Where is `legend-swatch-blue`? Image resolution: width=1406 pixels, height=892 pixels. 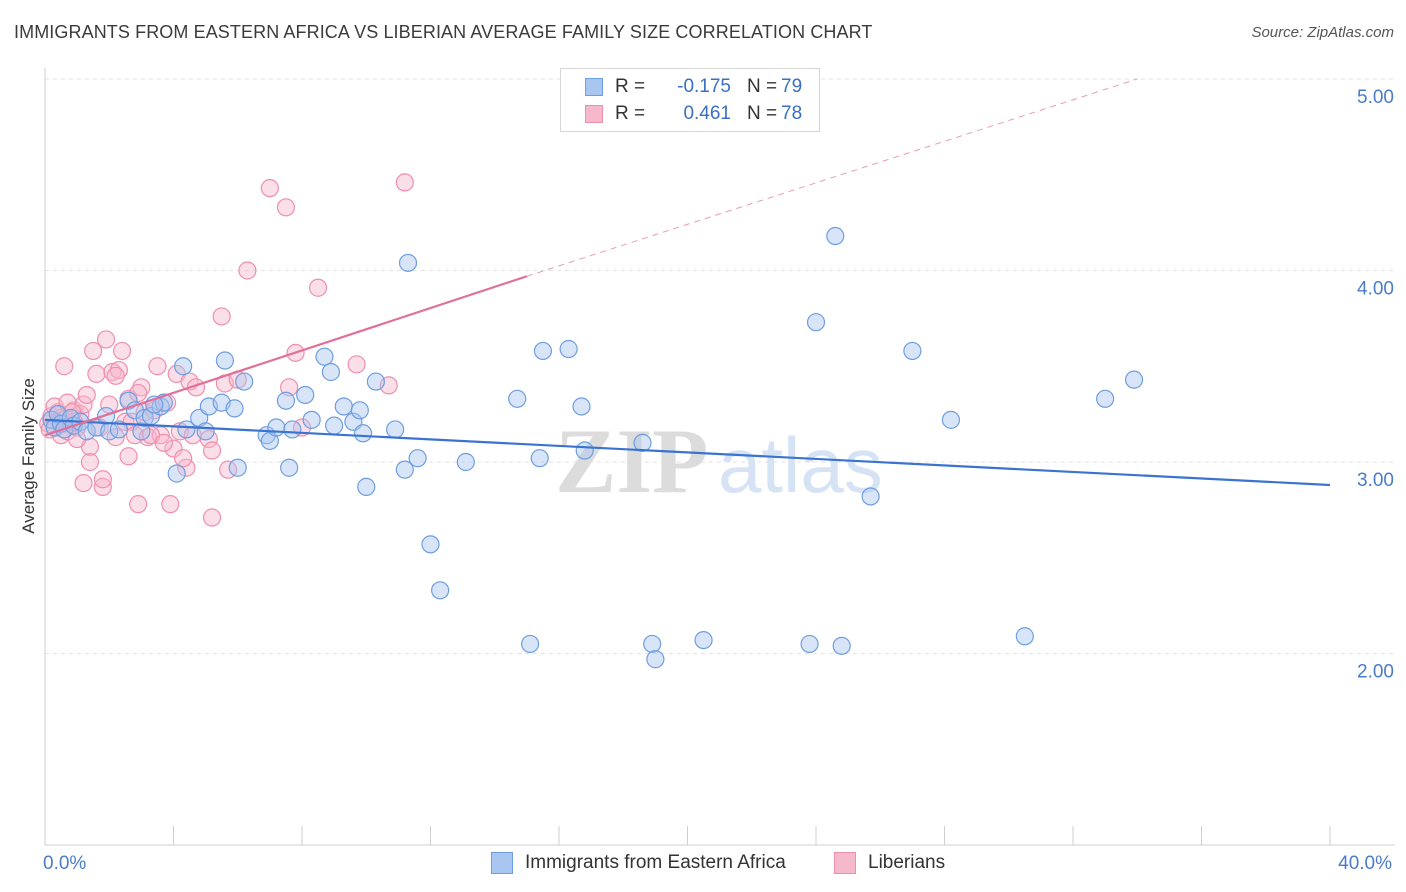 legend-swatch-blue is located at coordinates (502, 863).